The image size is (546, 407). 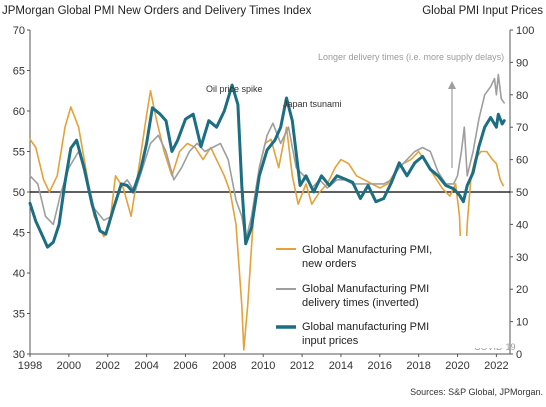 I want to click on left-tick-label: 70, so click(x=19, y=31).